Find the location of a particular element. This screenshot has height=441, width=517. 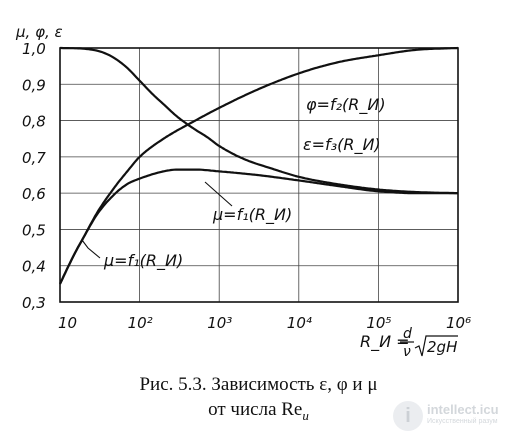

y-tick-label: 0,7 is located at coordinates (34, 158).